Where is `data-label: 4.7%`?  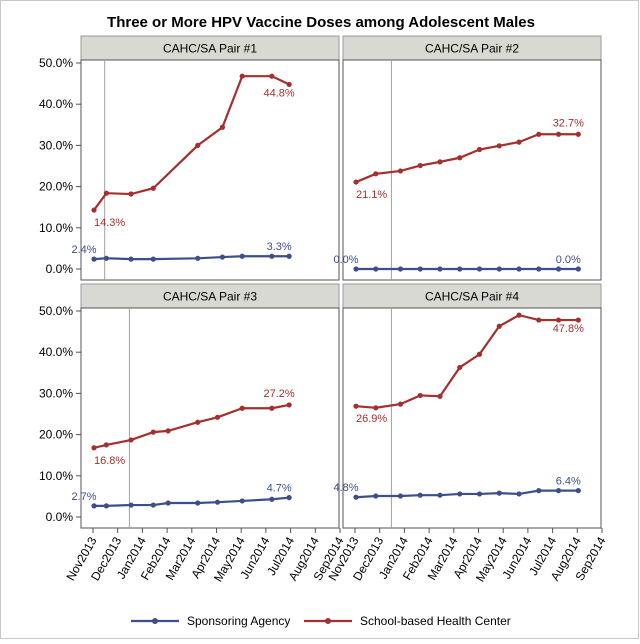 data-label: 4.7% is located at coordinates (279, 489).